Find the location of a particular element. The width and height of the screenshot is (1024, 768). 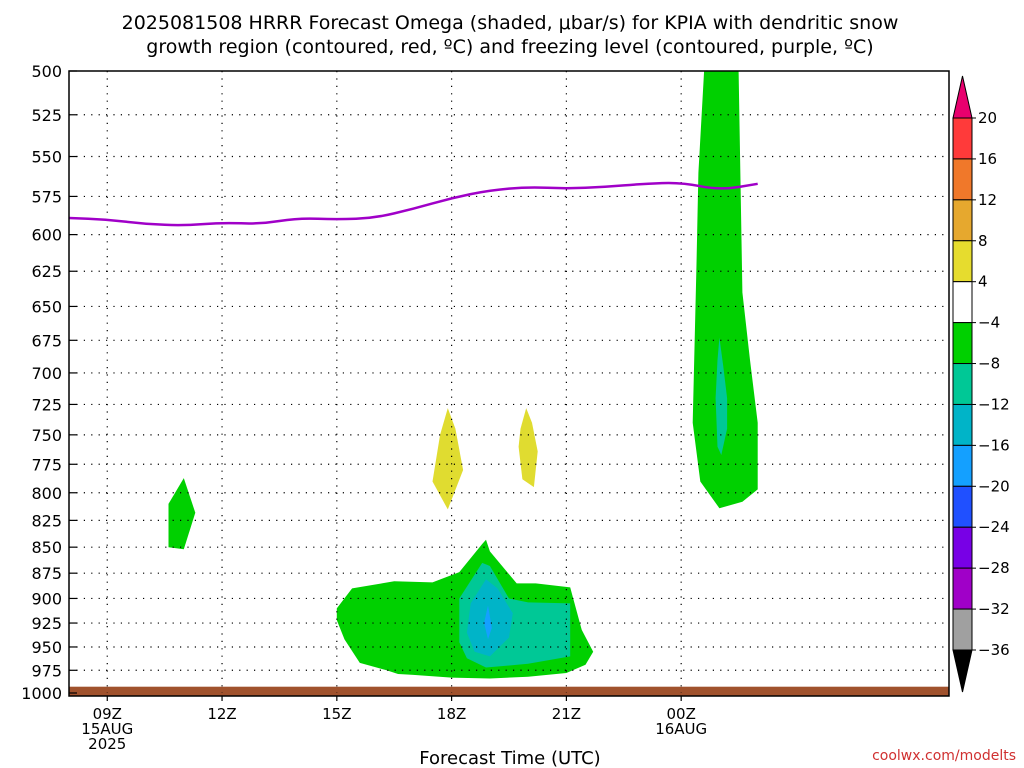

y-tick-label-3: 575 is located at coordinates (46, 196).